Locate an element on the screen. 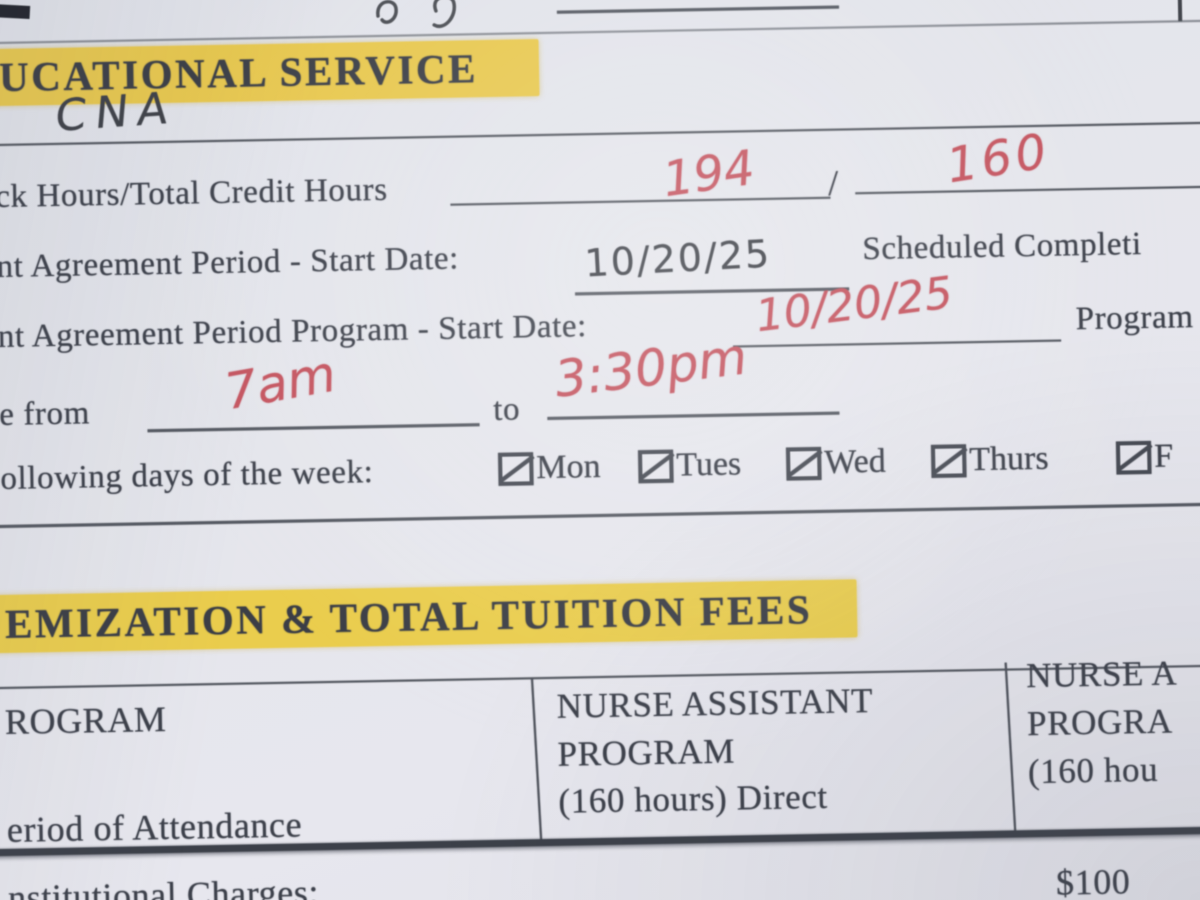 This screenshot has height=900, width=1200. day-label: Mon is located at coordinates (568, 467).